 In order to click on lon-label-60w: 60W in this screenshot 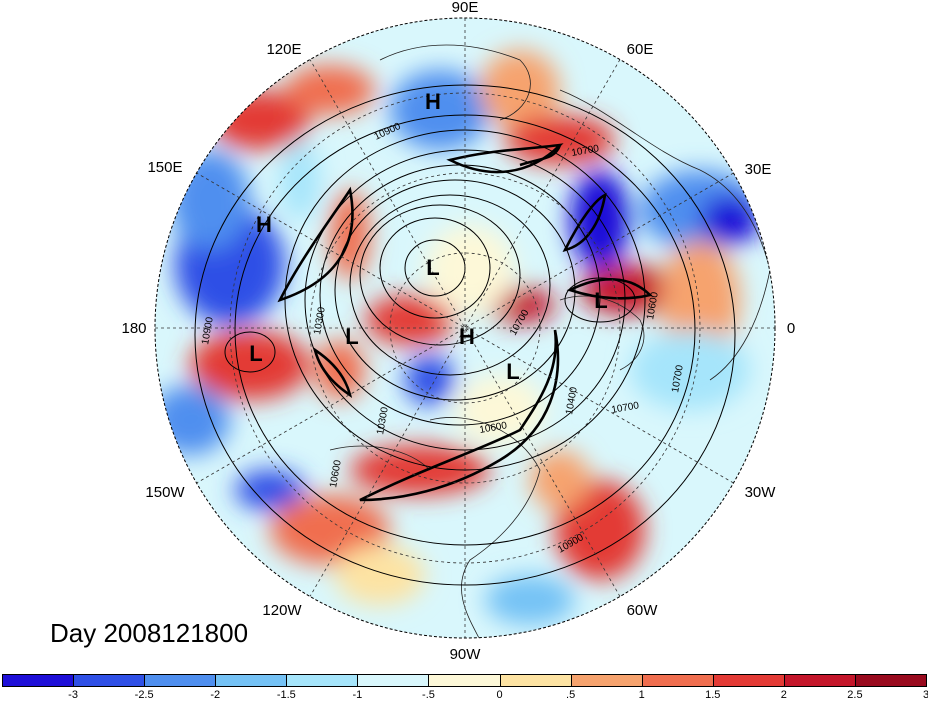, I will do `click(643, 610)`.